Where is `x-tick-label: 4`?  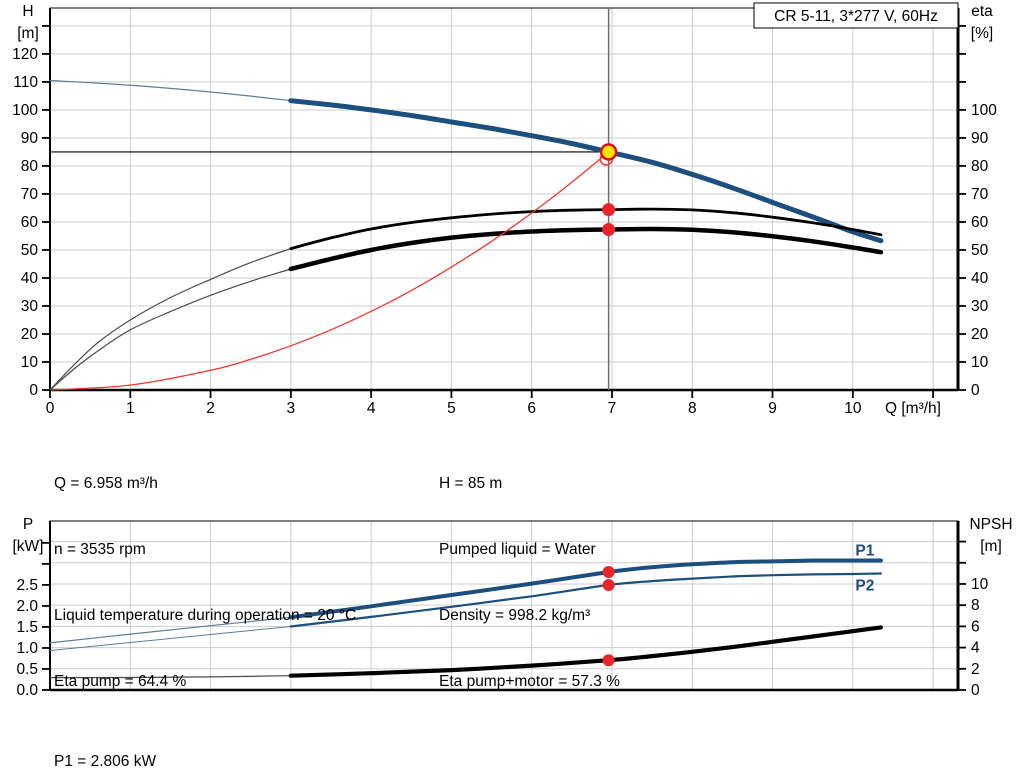 x-tick-label: 4 is located at coordinates (371, 408).